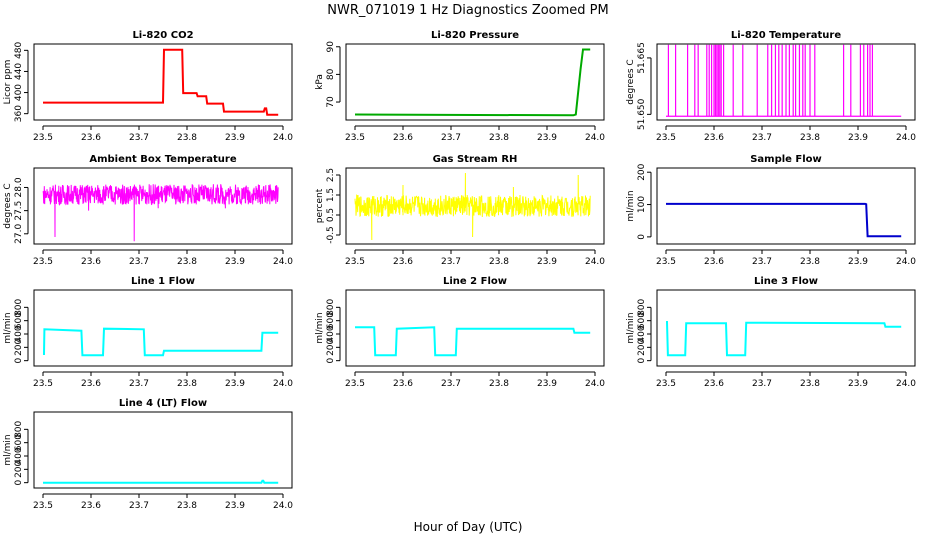 This screenshot has height=540, width=936. What do you see at coordinates (475, 159) in the screenshot?
I see `panel-title: Gas Stream RH` at bounding box center [475, 159].